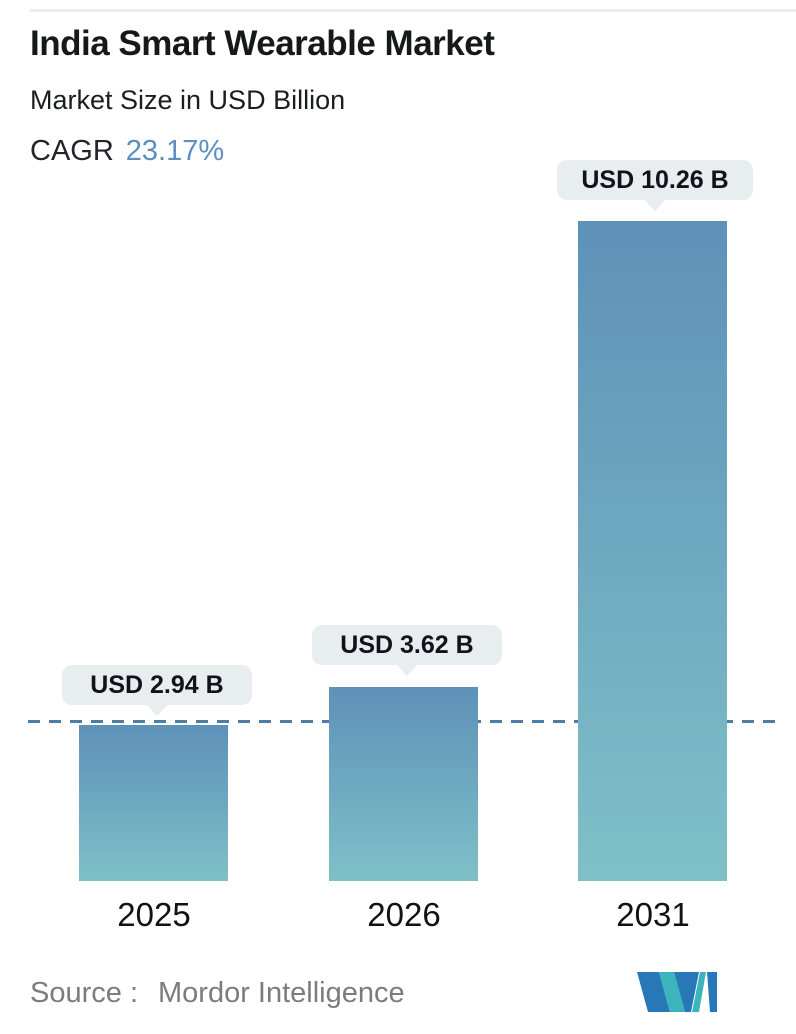  Describe the element at coordinates (154, 914) in the screenshot. I see `axis-label-2025: 2025` at that location.